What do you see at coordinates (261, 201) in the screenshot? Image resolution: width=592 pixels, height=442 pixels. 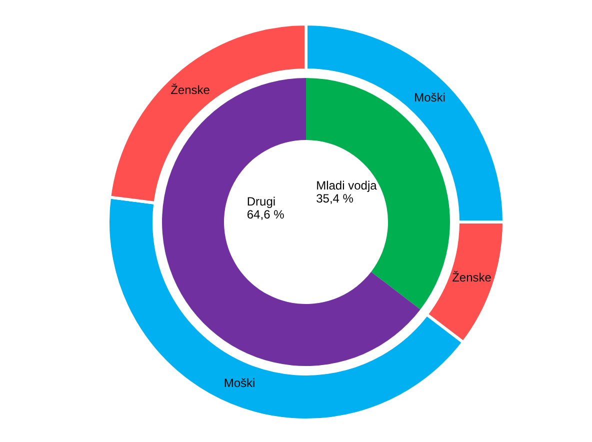 I see `slice-label: Drugi` at bounding box center [261, 201].